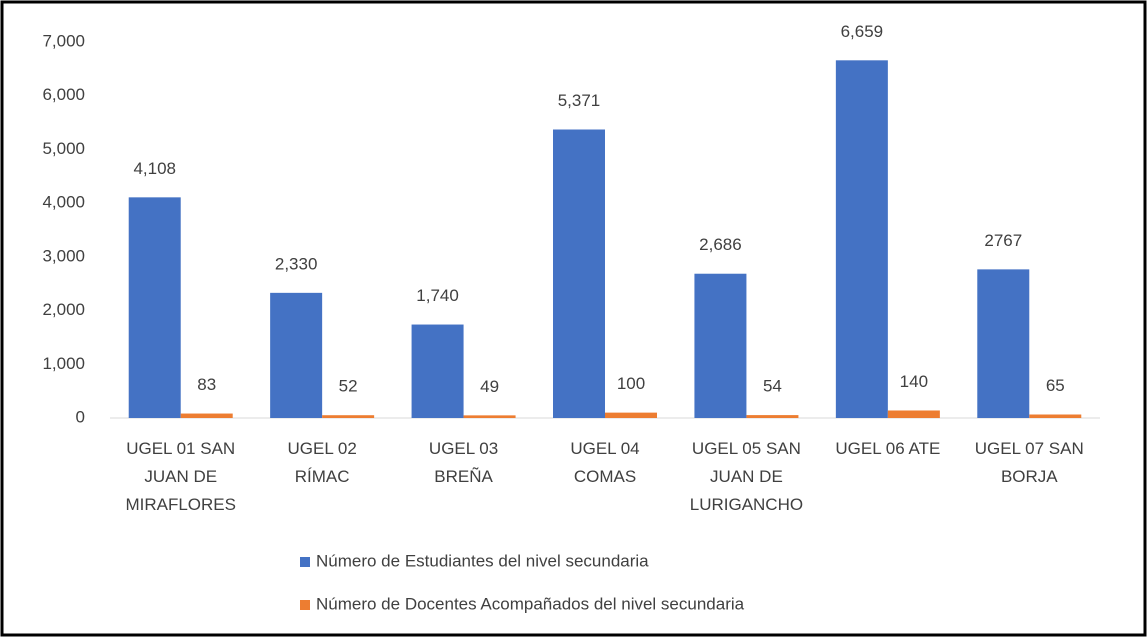 The image size is (1147, 637). Describe the element at coordinates (437, 295) in the screenshot. I see `data-label: 1,740` at that location.